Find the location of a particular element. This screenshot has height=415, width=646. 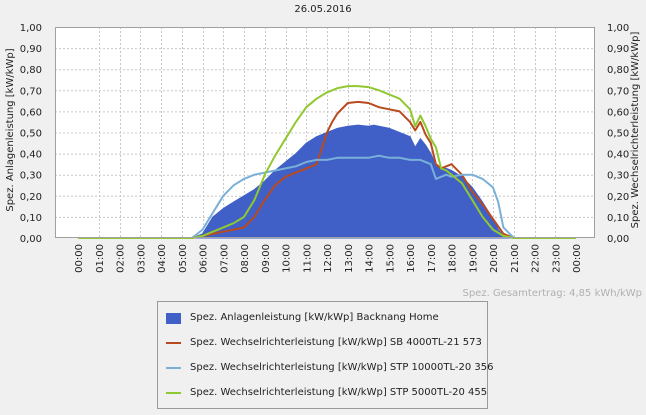

y-tick-label-left: 0,40 is located at coordinates (31, 155).